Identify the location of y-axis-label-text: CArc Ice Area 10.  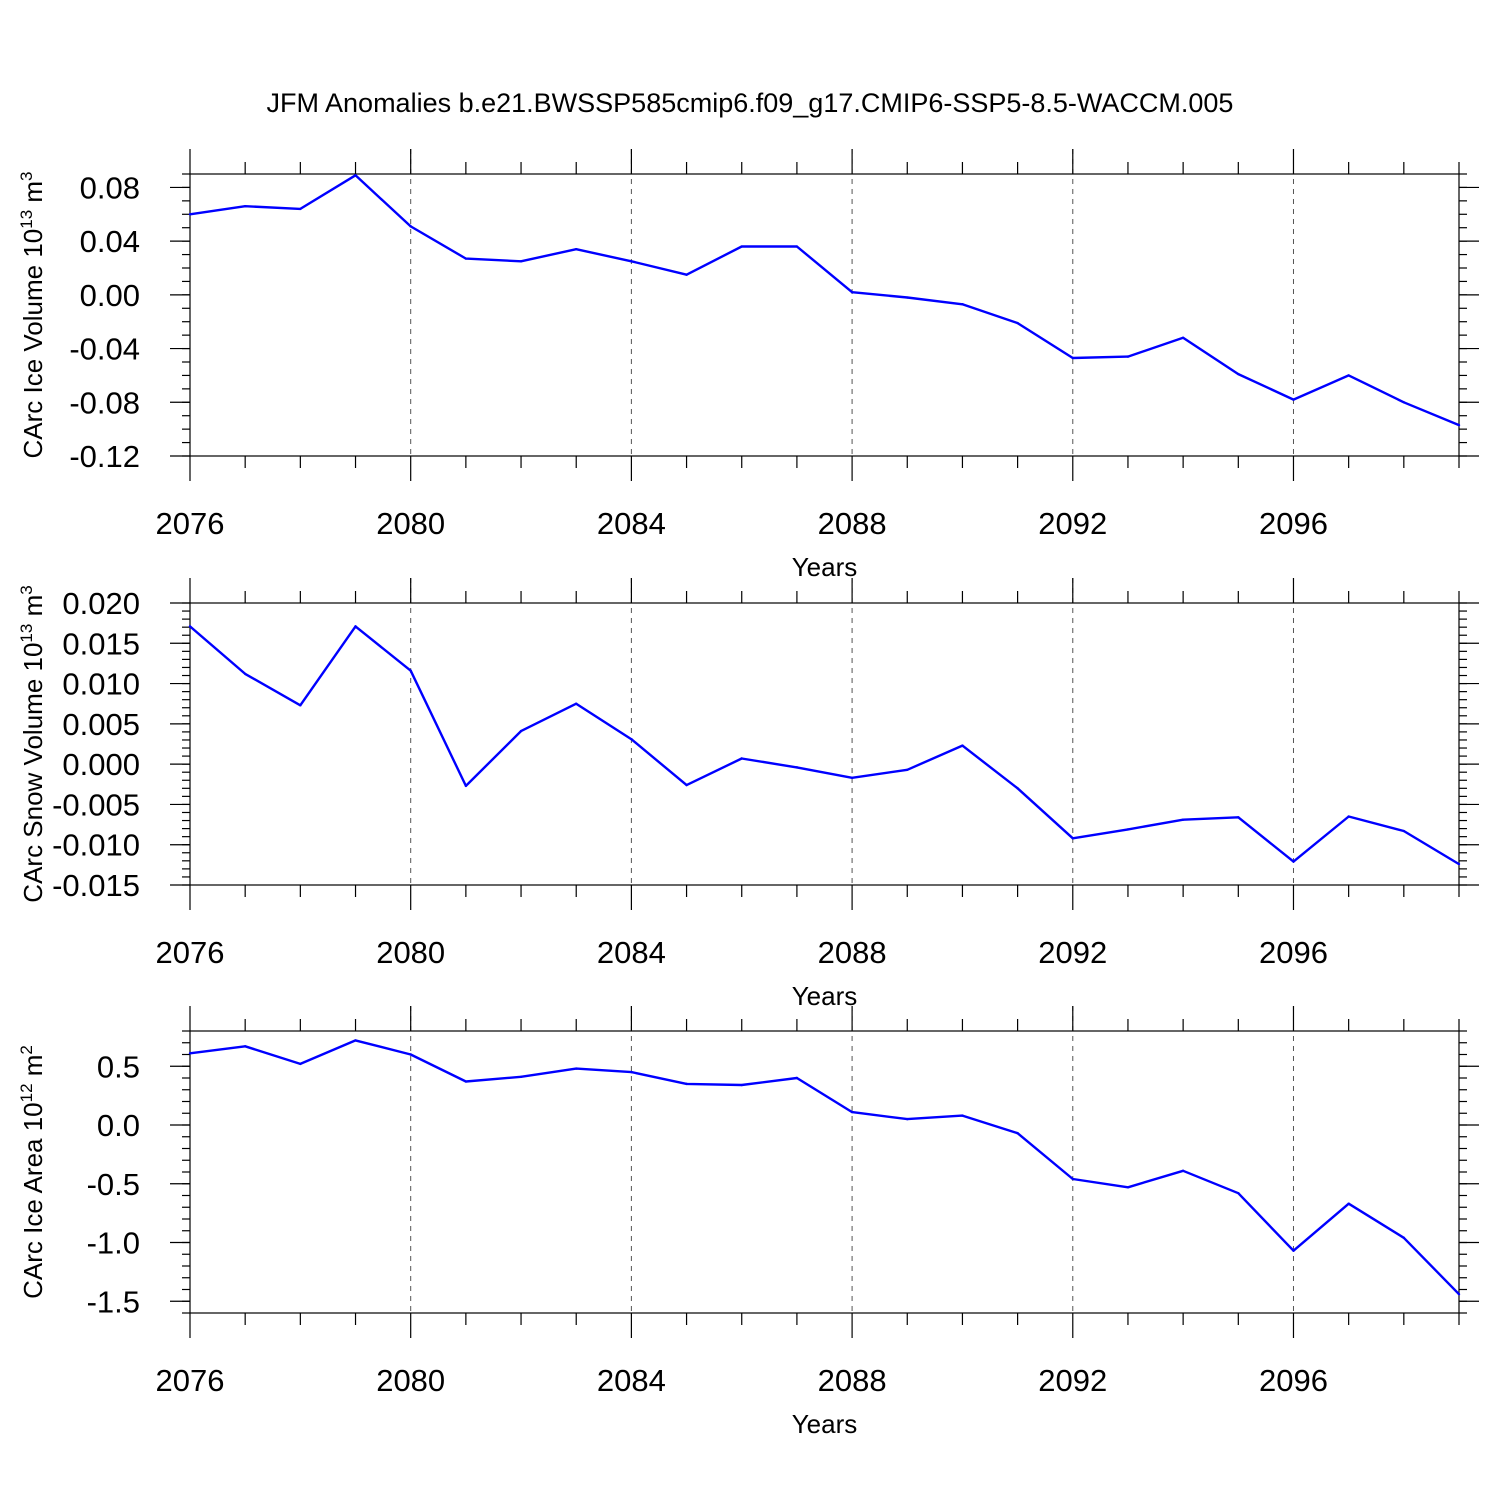
(33, 1200).